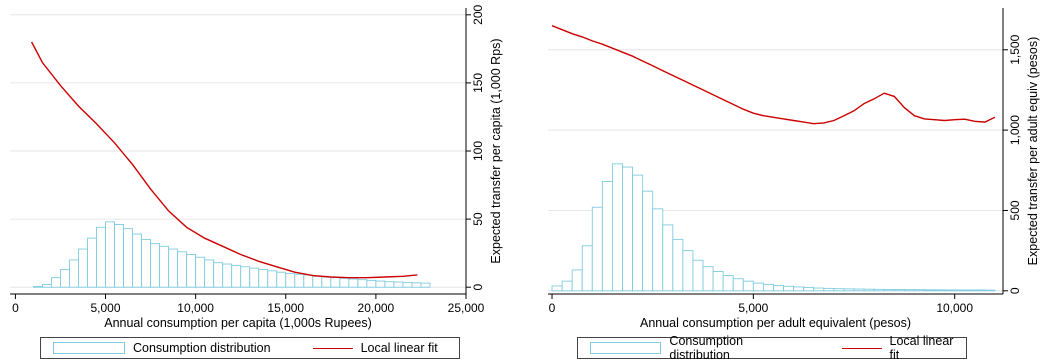 This screenshot has width=1043, height=362. Describe the element at coordinates (478, 83) in the screenshot. I see `y-tick-label: 150` at that location.